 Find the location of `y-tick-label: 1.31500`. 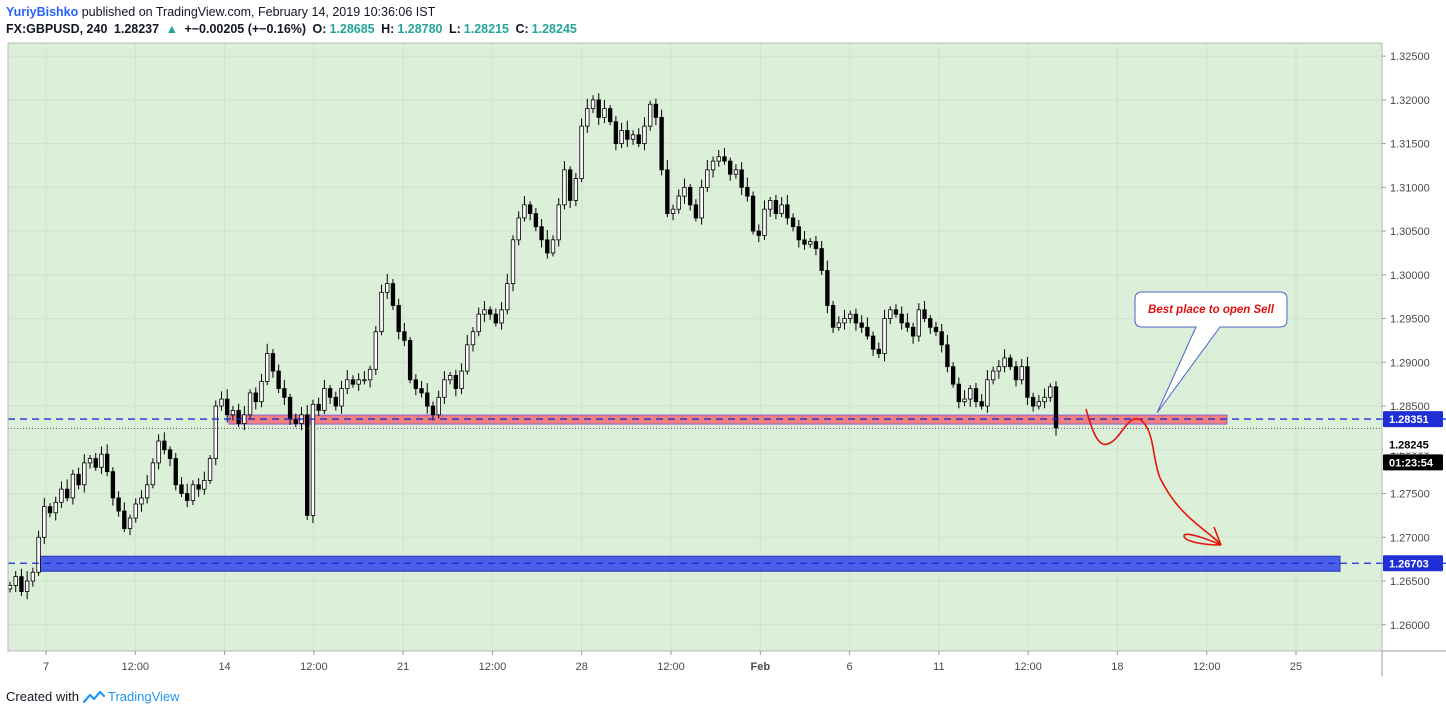

y-tick-label: 1.31500 is located at coordinates (1410, 145).